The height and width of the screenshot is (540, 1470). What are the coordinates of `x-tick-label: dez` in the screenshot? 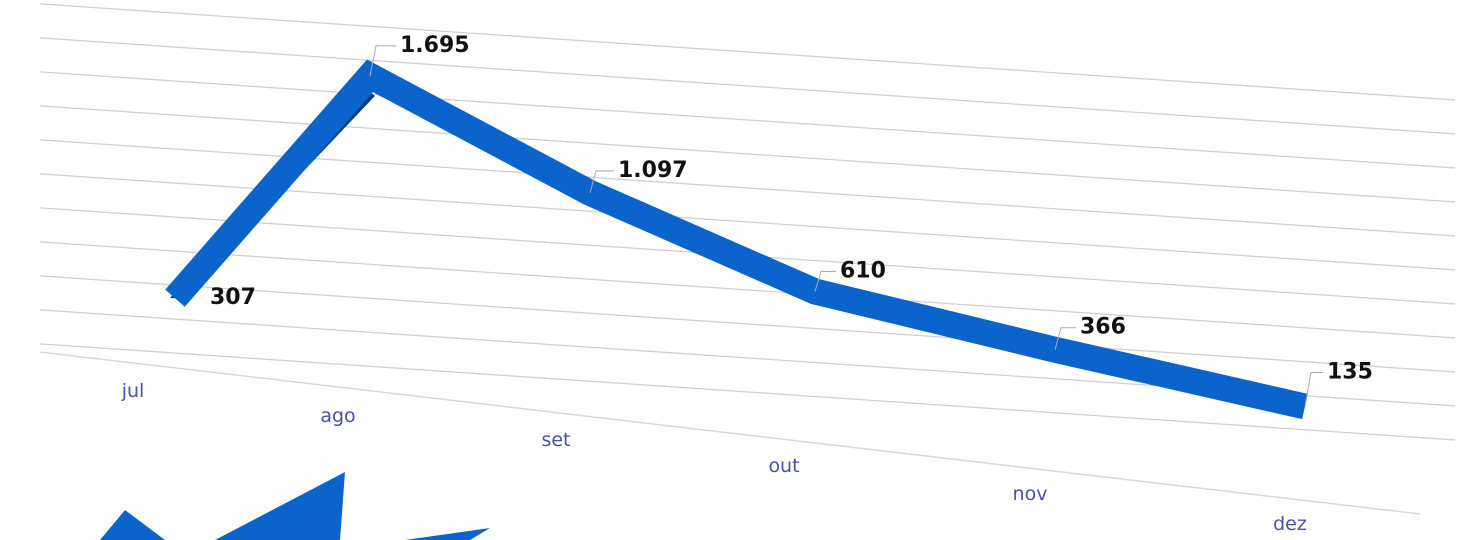 It's located at (1290, 524).